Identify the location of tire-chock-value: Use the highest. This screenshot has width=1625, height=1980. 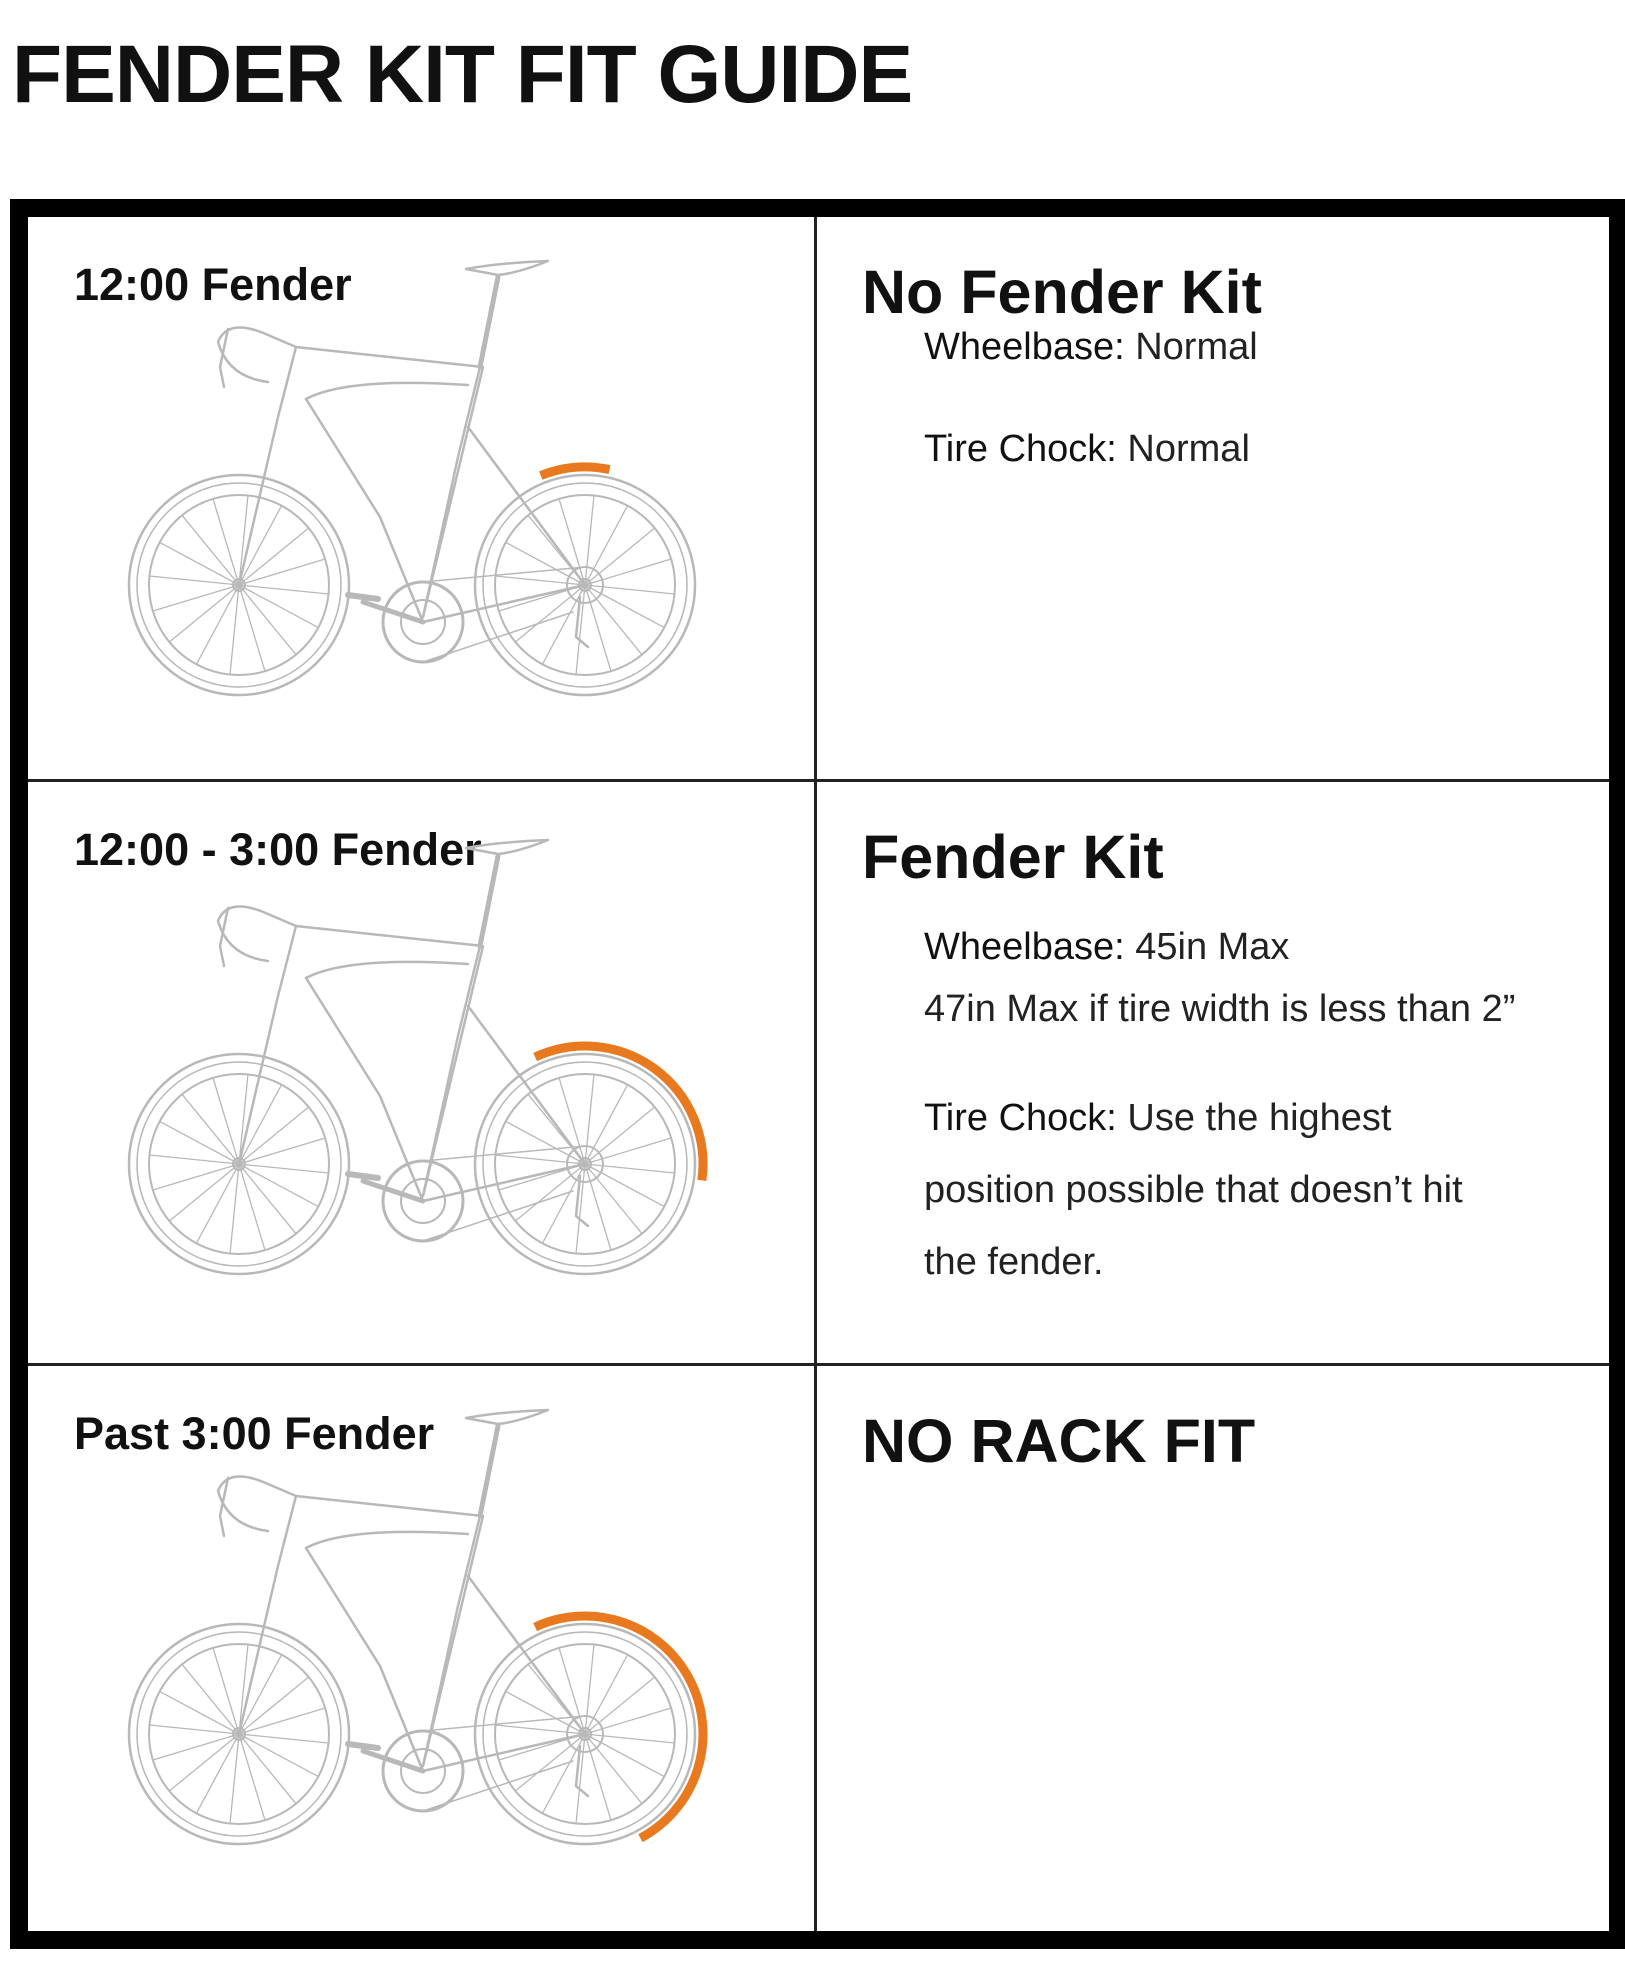
(1259, 1118).